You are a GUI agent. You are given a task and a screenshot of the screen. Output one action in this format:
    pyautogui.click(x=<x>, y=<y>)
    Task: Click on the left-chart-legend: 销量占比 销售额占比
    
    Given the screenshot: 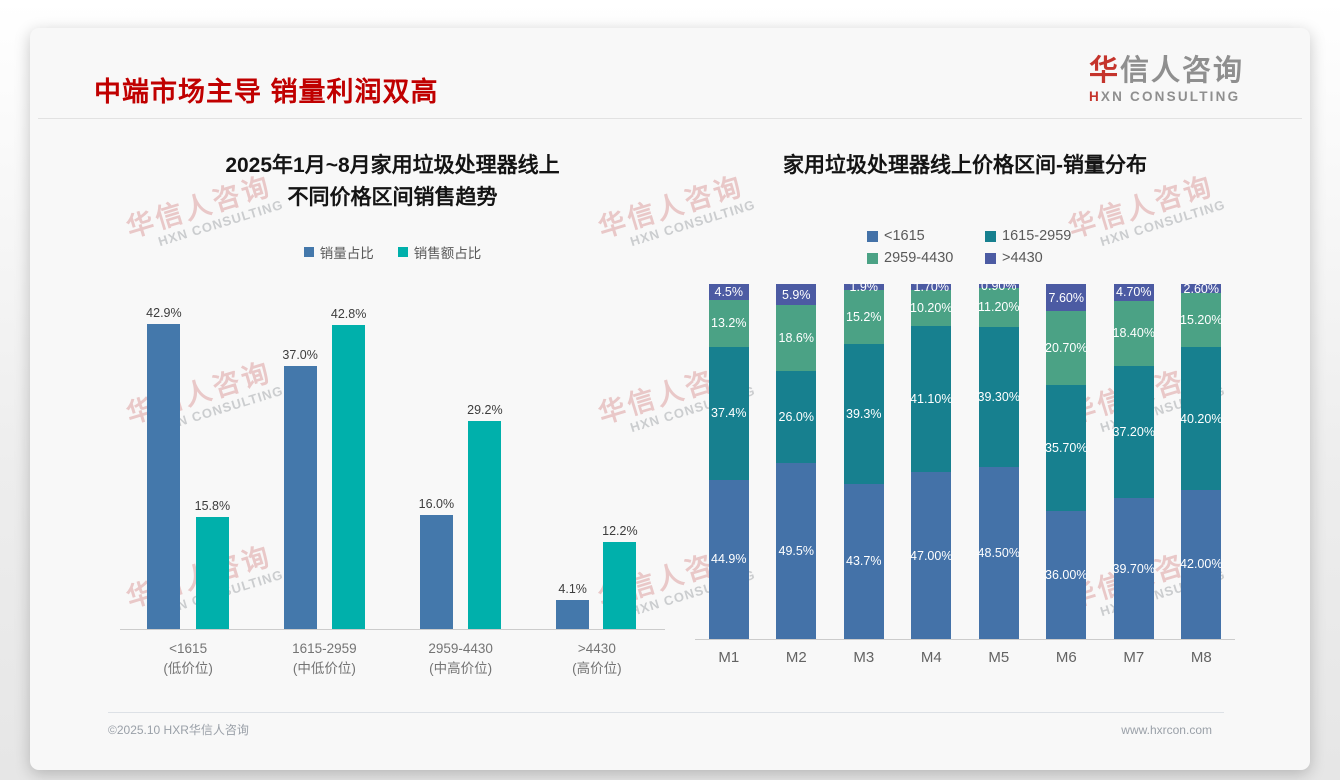 What is the action you would take?
    pyautogui.click(x=392, y=252)
    